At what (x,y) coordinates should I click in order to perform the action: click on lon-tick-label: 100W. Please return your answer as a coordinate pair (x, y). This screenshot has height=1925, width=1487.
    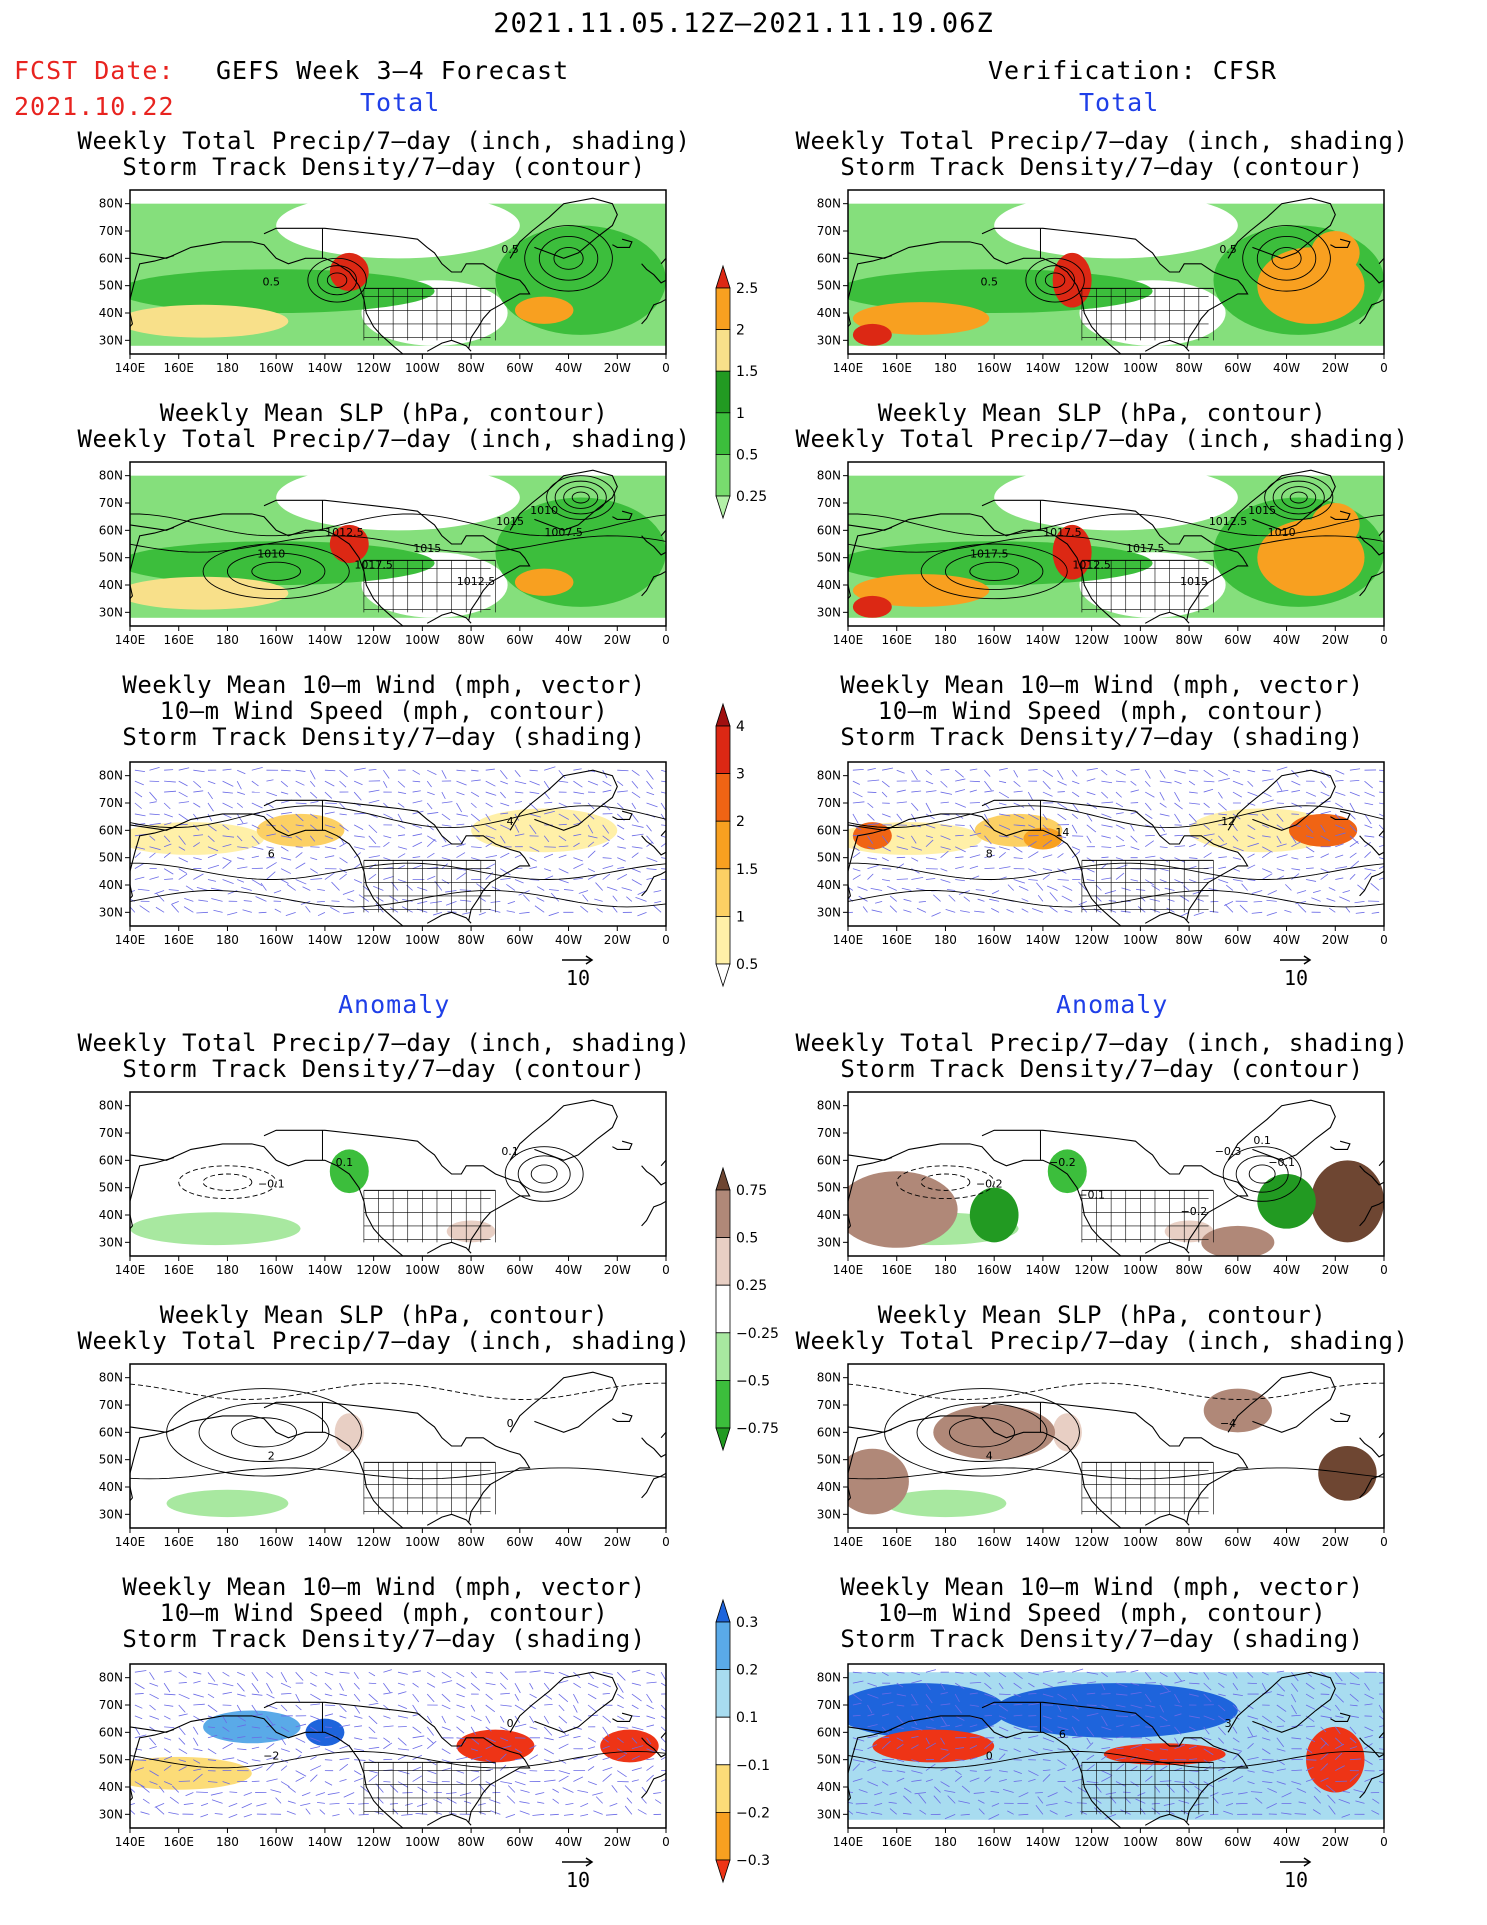
    Looking at the image, I should click on (422, 1270).